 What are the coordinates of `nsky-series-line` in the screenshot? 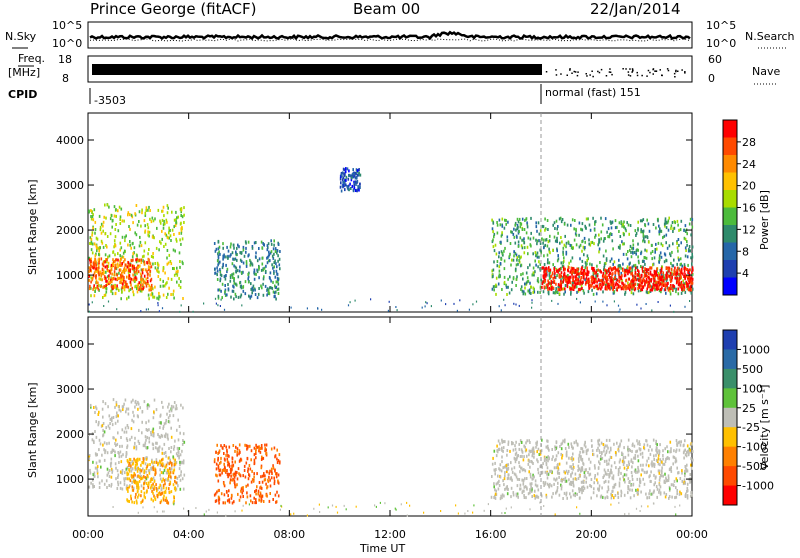 It's located at (390, 35).